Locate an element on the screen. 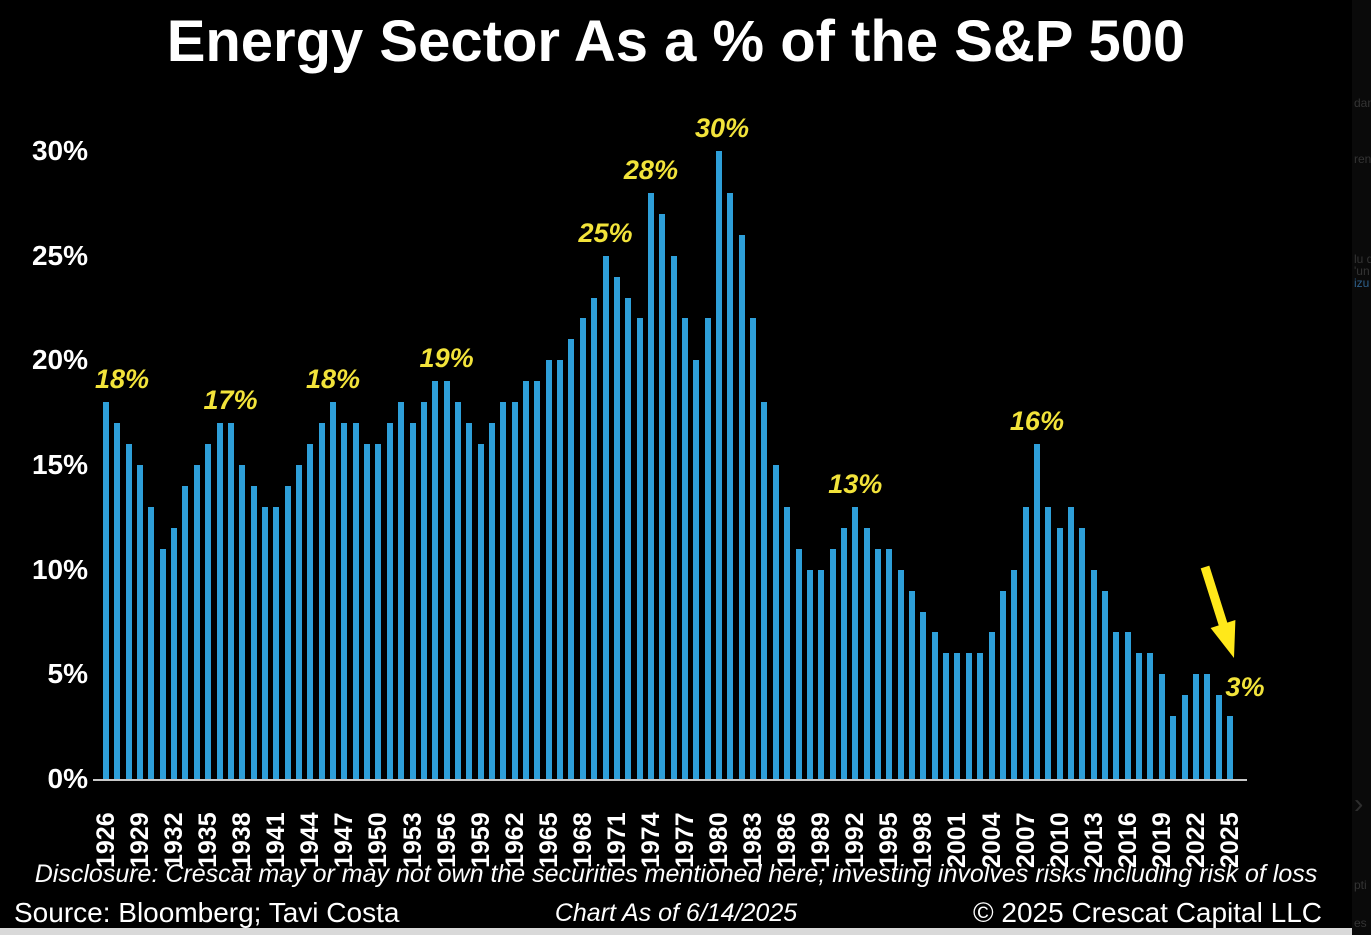 The height and width of the screenshot is (935, 1371). y-axis-tick-label: 25% is located at coordinates (59, 255).